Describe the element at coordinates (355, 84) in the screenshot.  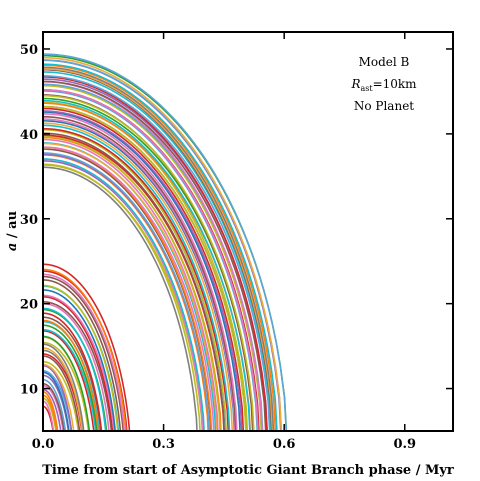
I see `annotation-radius-symbol: R` at that location.